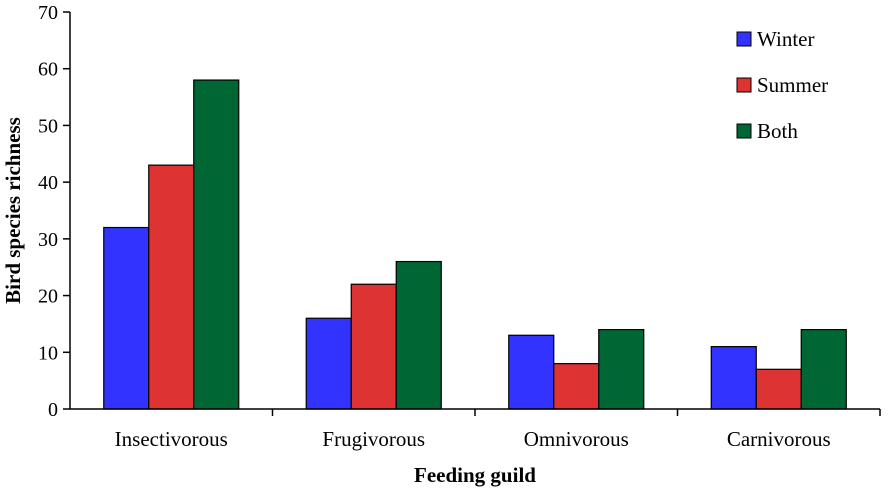 Image resolution: width=896 pixels, height=493 pixels. I want to click on y-tick-label: 20, so click(48, 297).